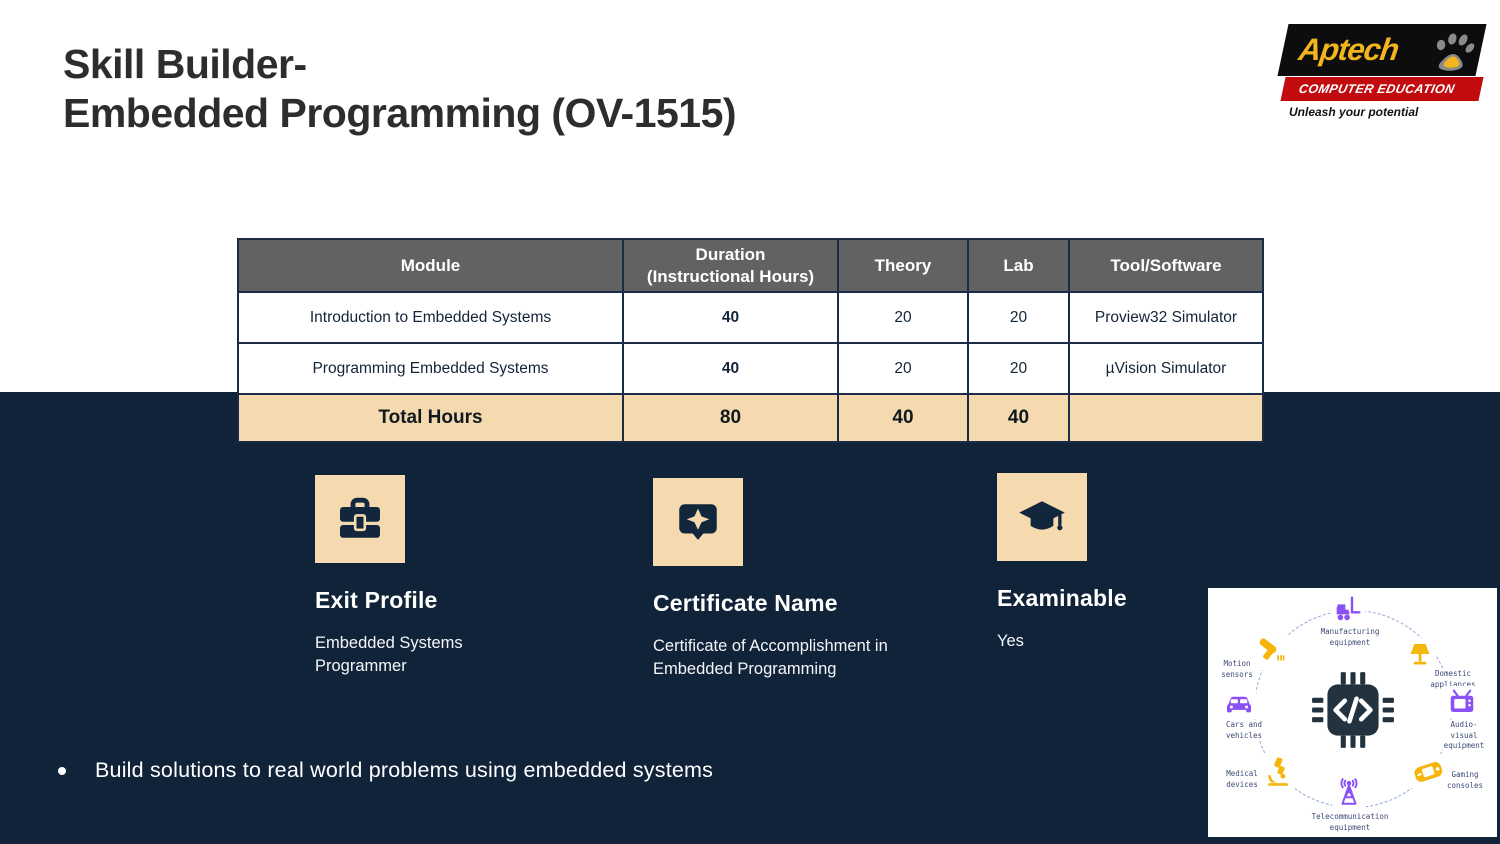  Describe the element at coordinates (1062, 598) in the screenshot. I see `card-title: Examinable` at that location.